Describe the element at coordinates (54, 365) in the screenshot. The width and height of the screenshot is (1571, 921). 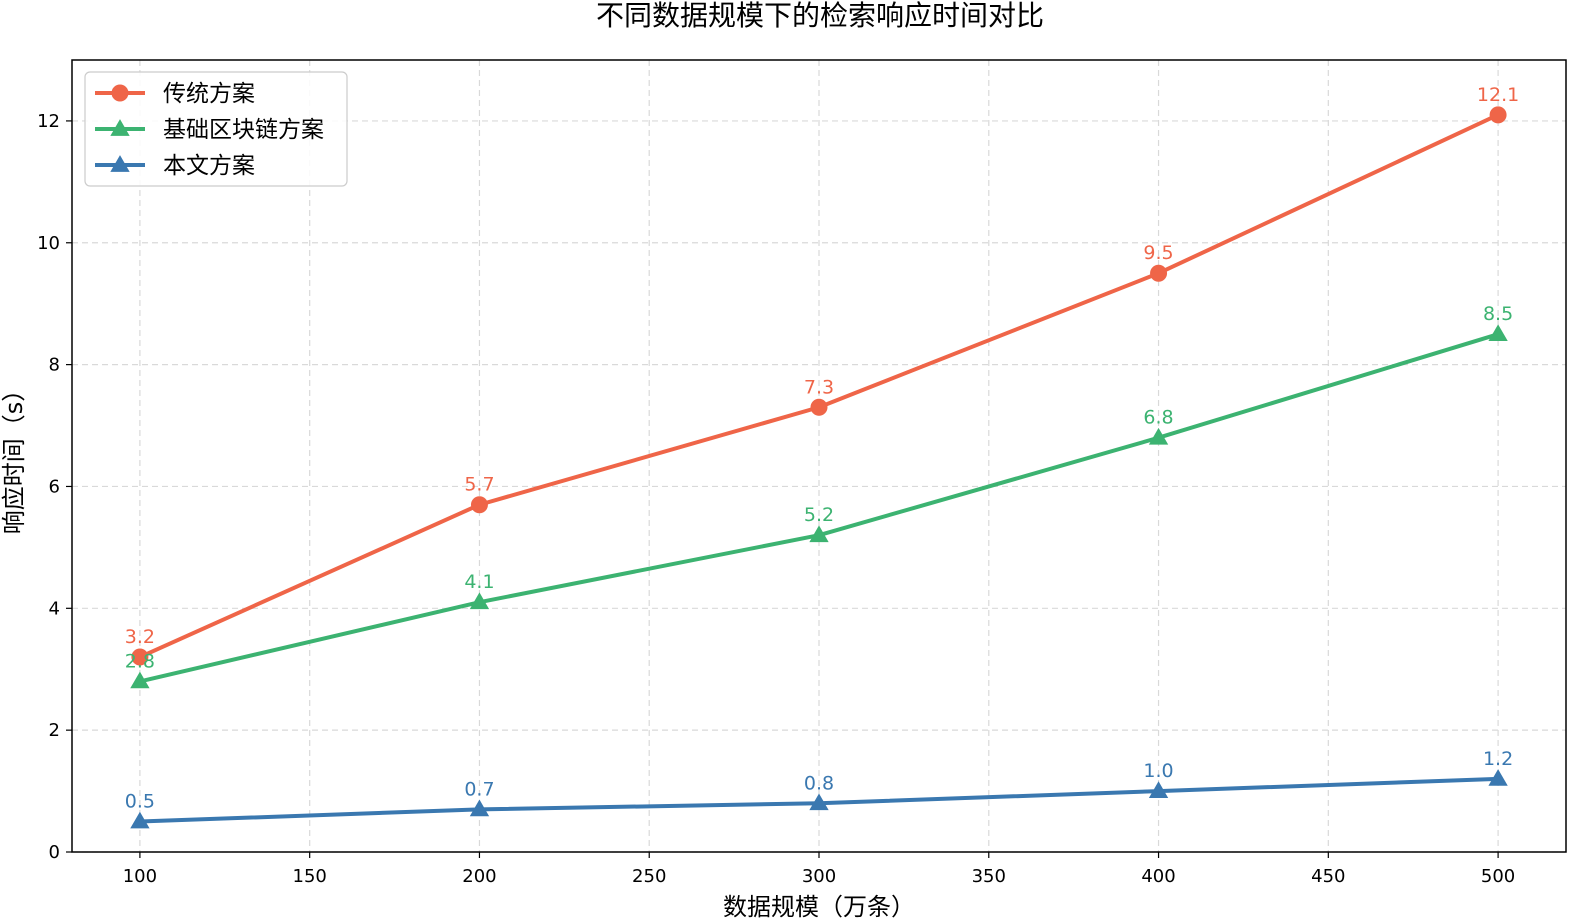
I see `y-tick-label: 8` at that location.